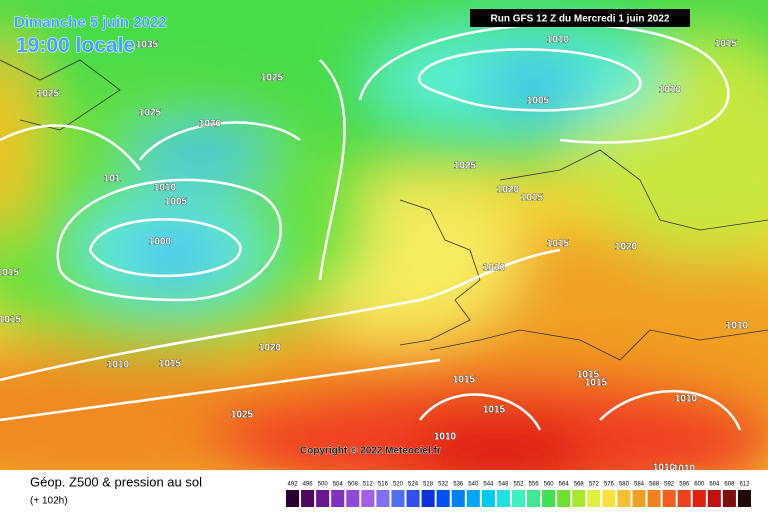 The image size is (768, 512). Describe the element at coordinates (116, 481) in the screenshot. I see `legend-title: Géop. Z500 & pression au sol` at that location.